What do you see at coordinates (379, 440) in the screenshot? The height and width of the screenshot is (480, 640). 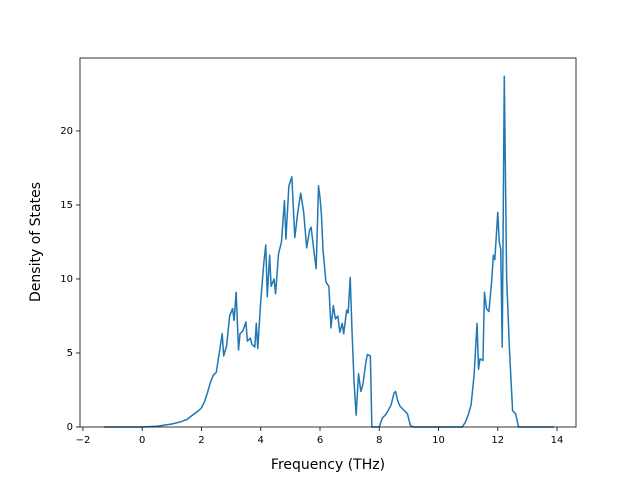 I see `x-tick-label: 8` at bounding box center [379, 440].